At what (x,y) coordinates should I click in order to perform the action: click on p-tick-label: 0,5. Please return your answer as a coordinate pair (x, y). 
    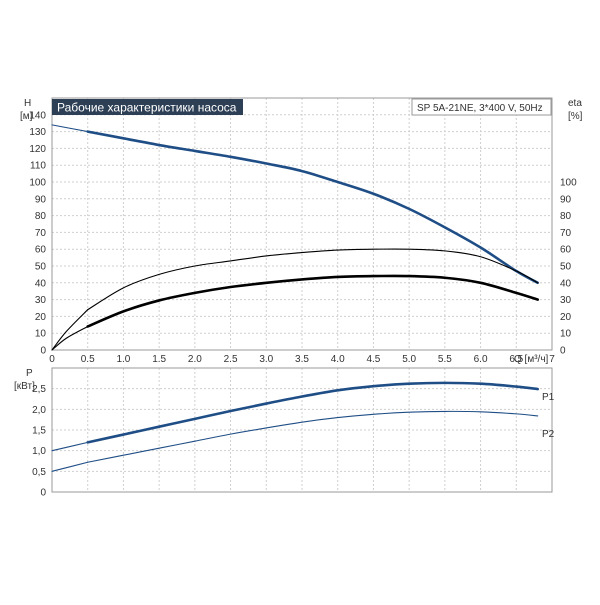
    Looking at the image, I should click on (39, 472).